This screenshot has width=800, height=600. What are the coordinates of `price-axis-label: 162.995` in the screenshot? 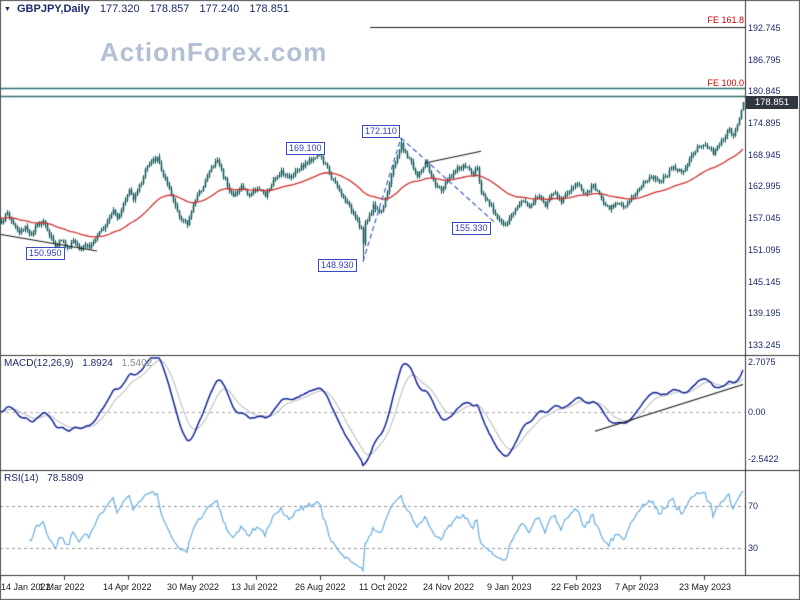 It's located at (764, 186).